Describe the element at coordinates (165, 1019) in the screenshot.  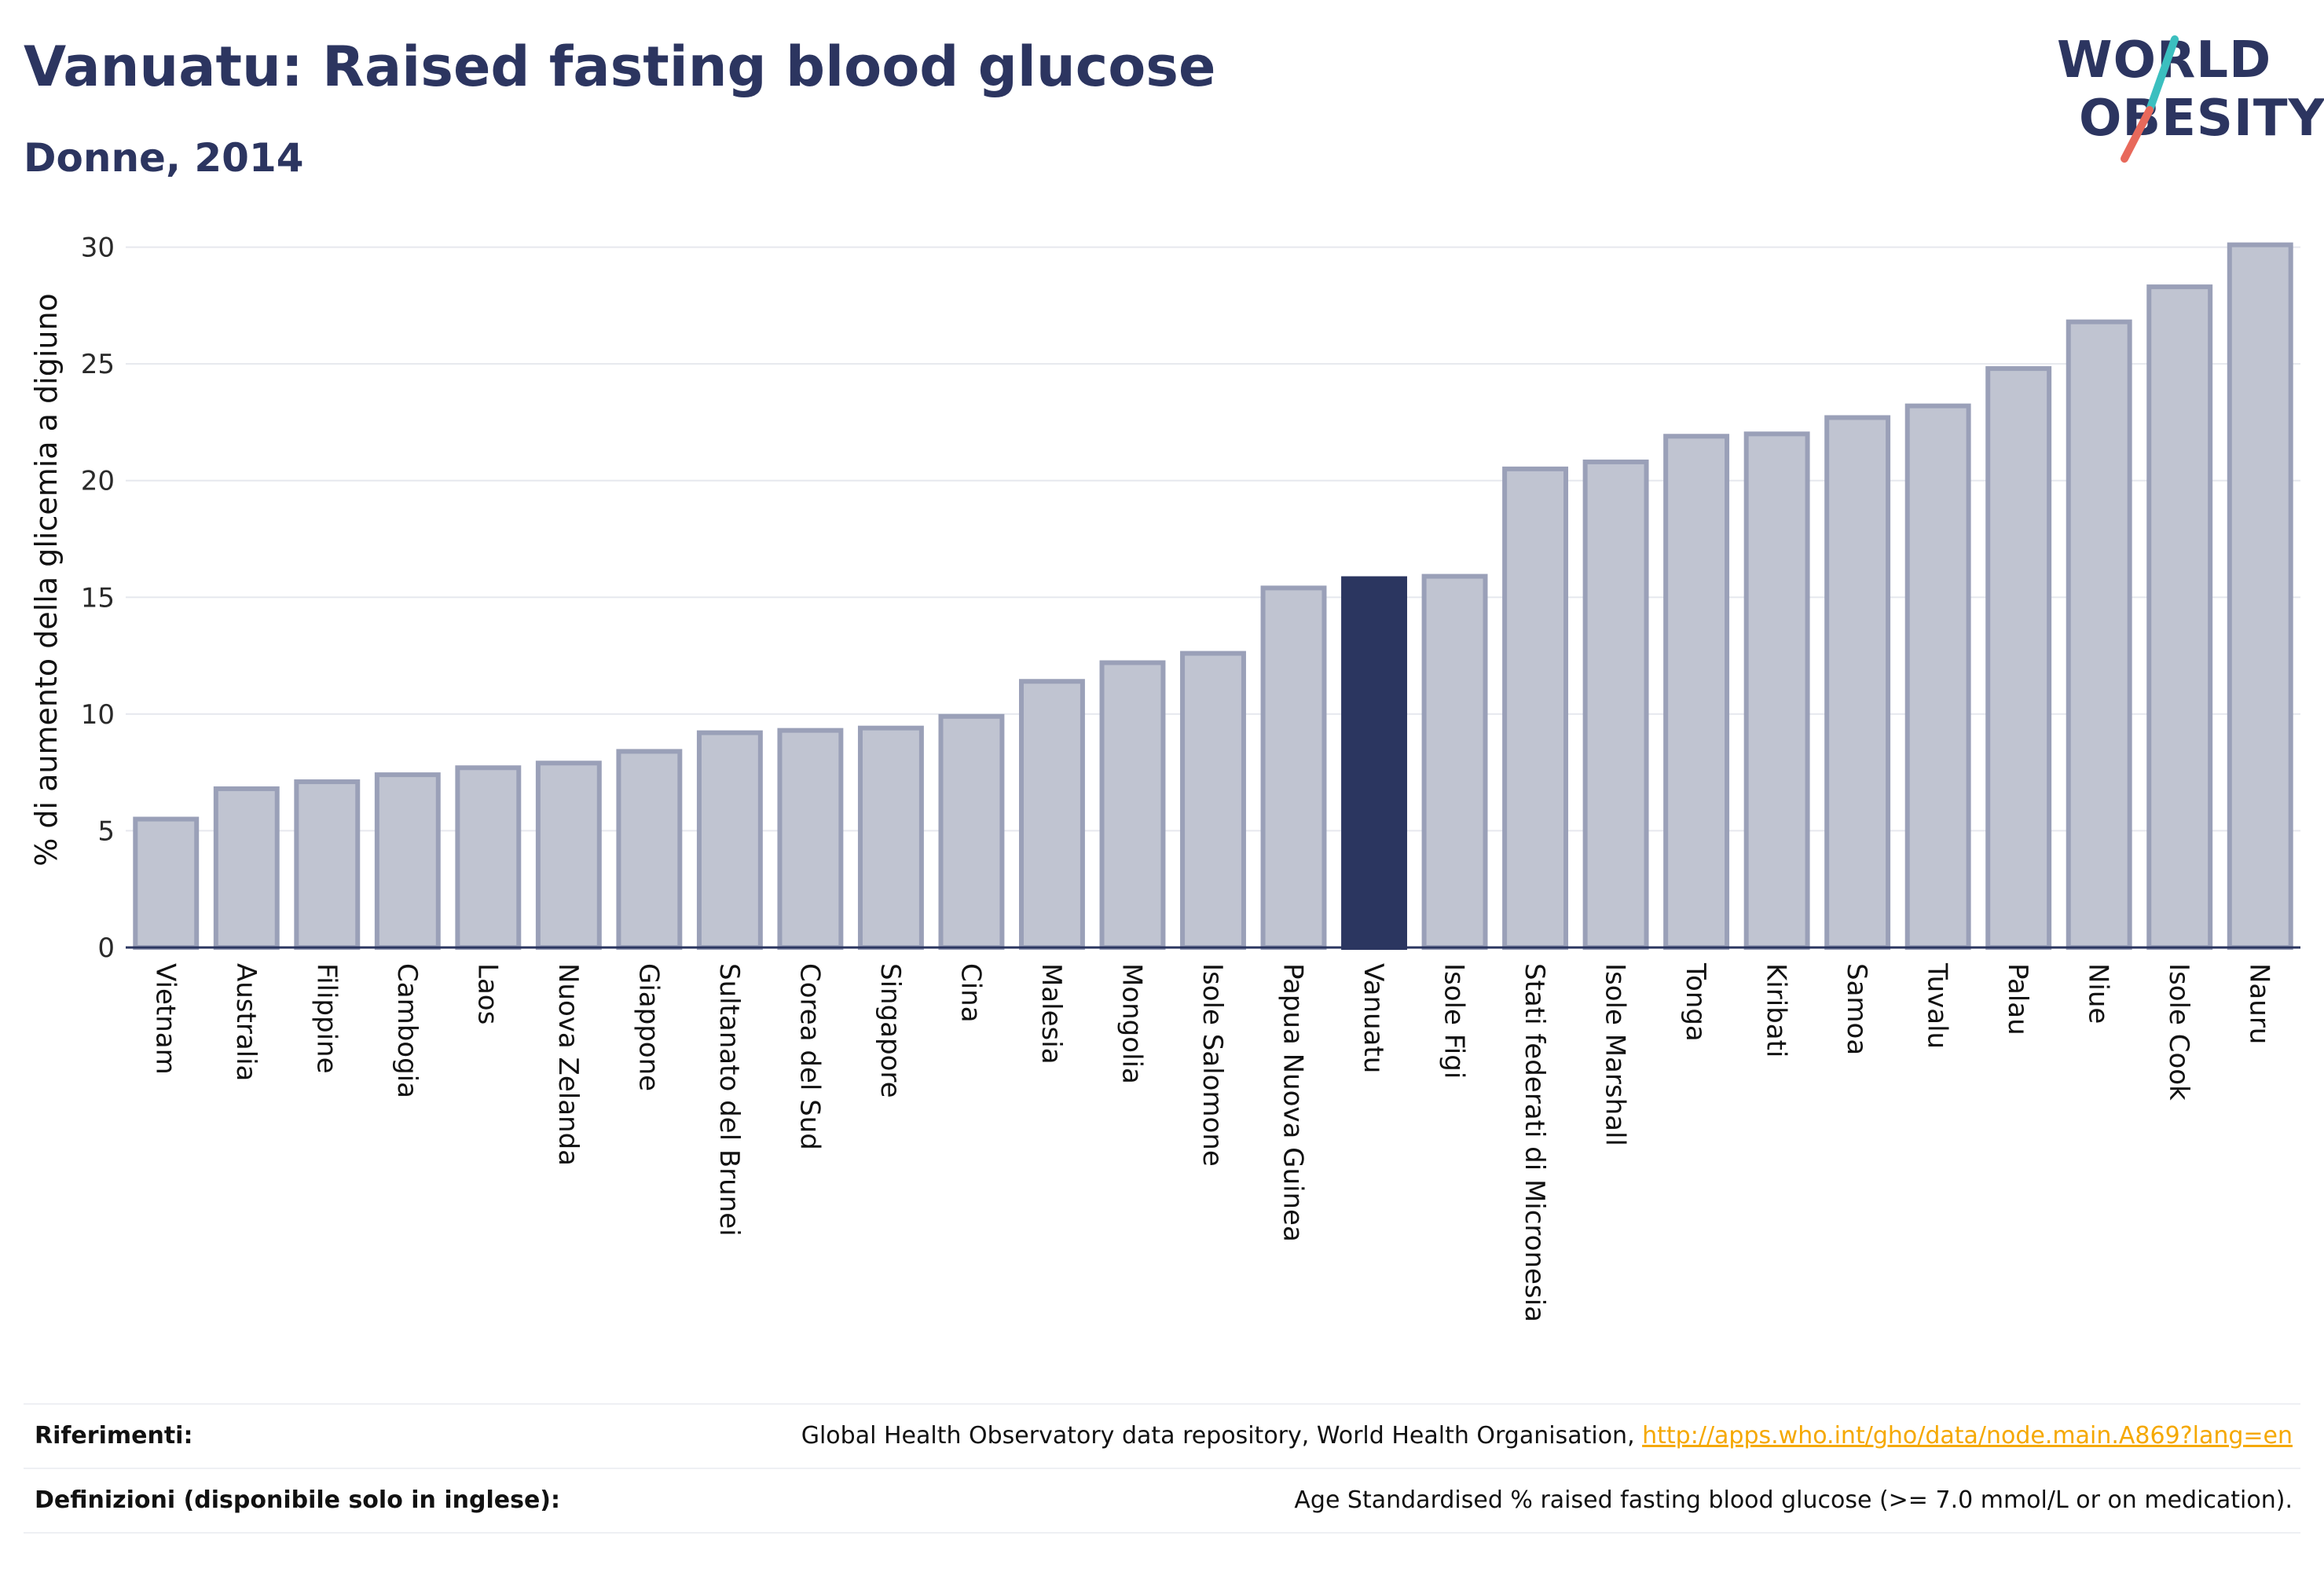
I see `x-tick-label: Vietnam` at that location.